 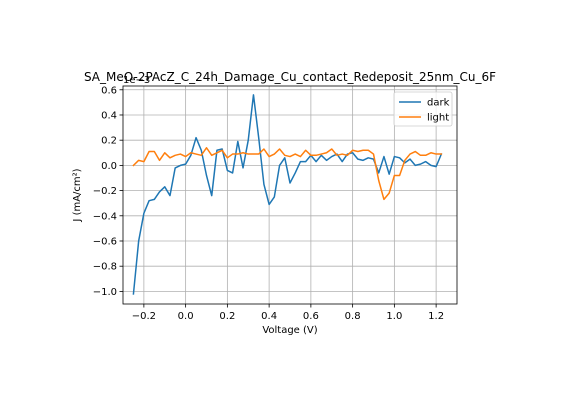 What do you see at coordinates (105, 292) in the screenshot?
I see `y-tick-label: −1.0` at bounding box center [105, 292].